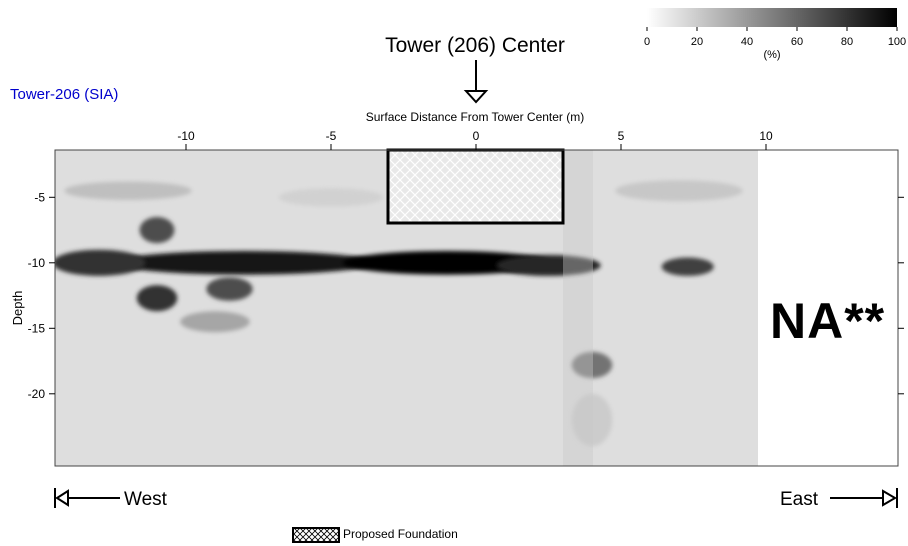 This screenshot has width=908, height=546. I want to click on x-axis: -10 -5 0 5 10, so click(475, 139).